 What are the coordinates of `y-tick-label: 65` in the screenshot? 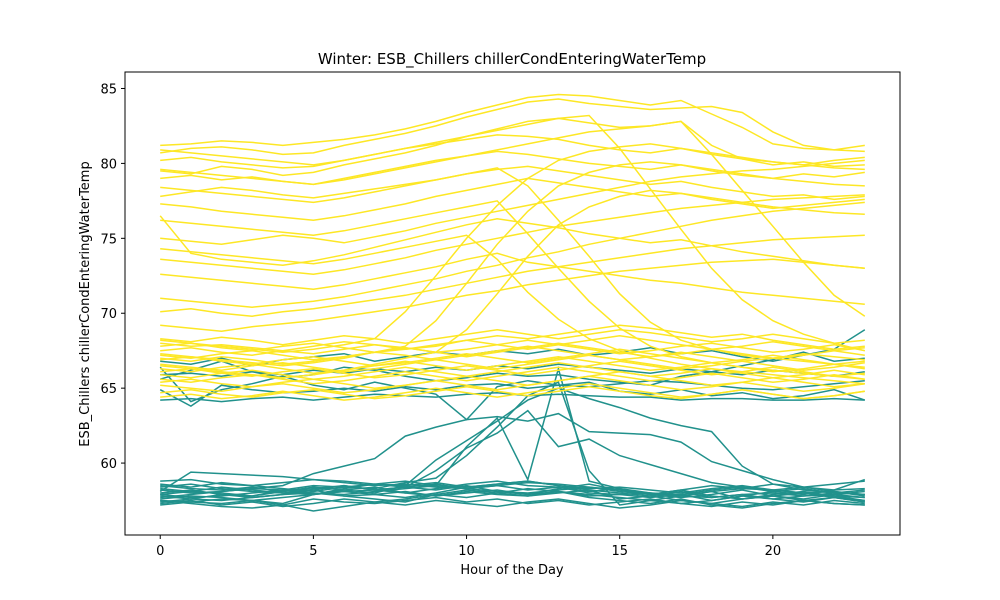 It's located at (108, 389).